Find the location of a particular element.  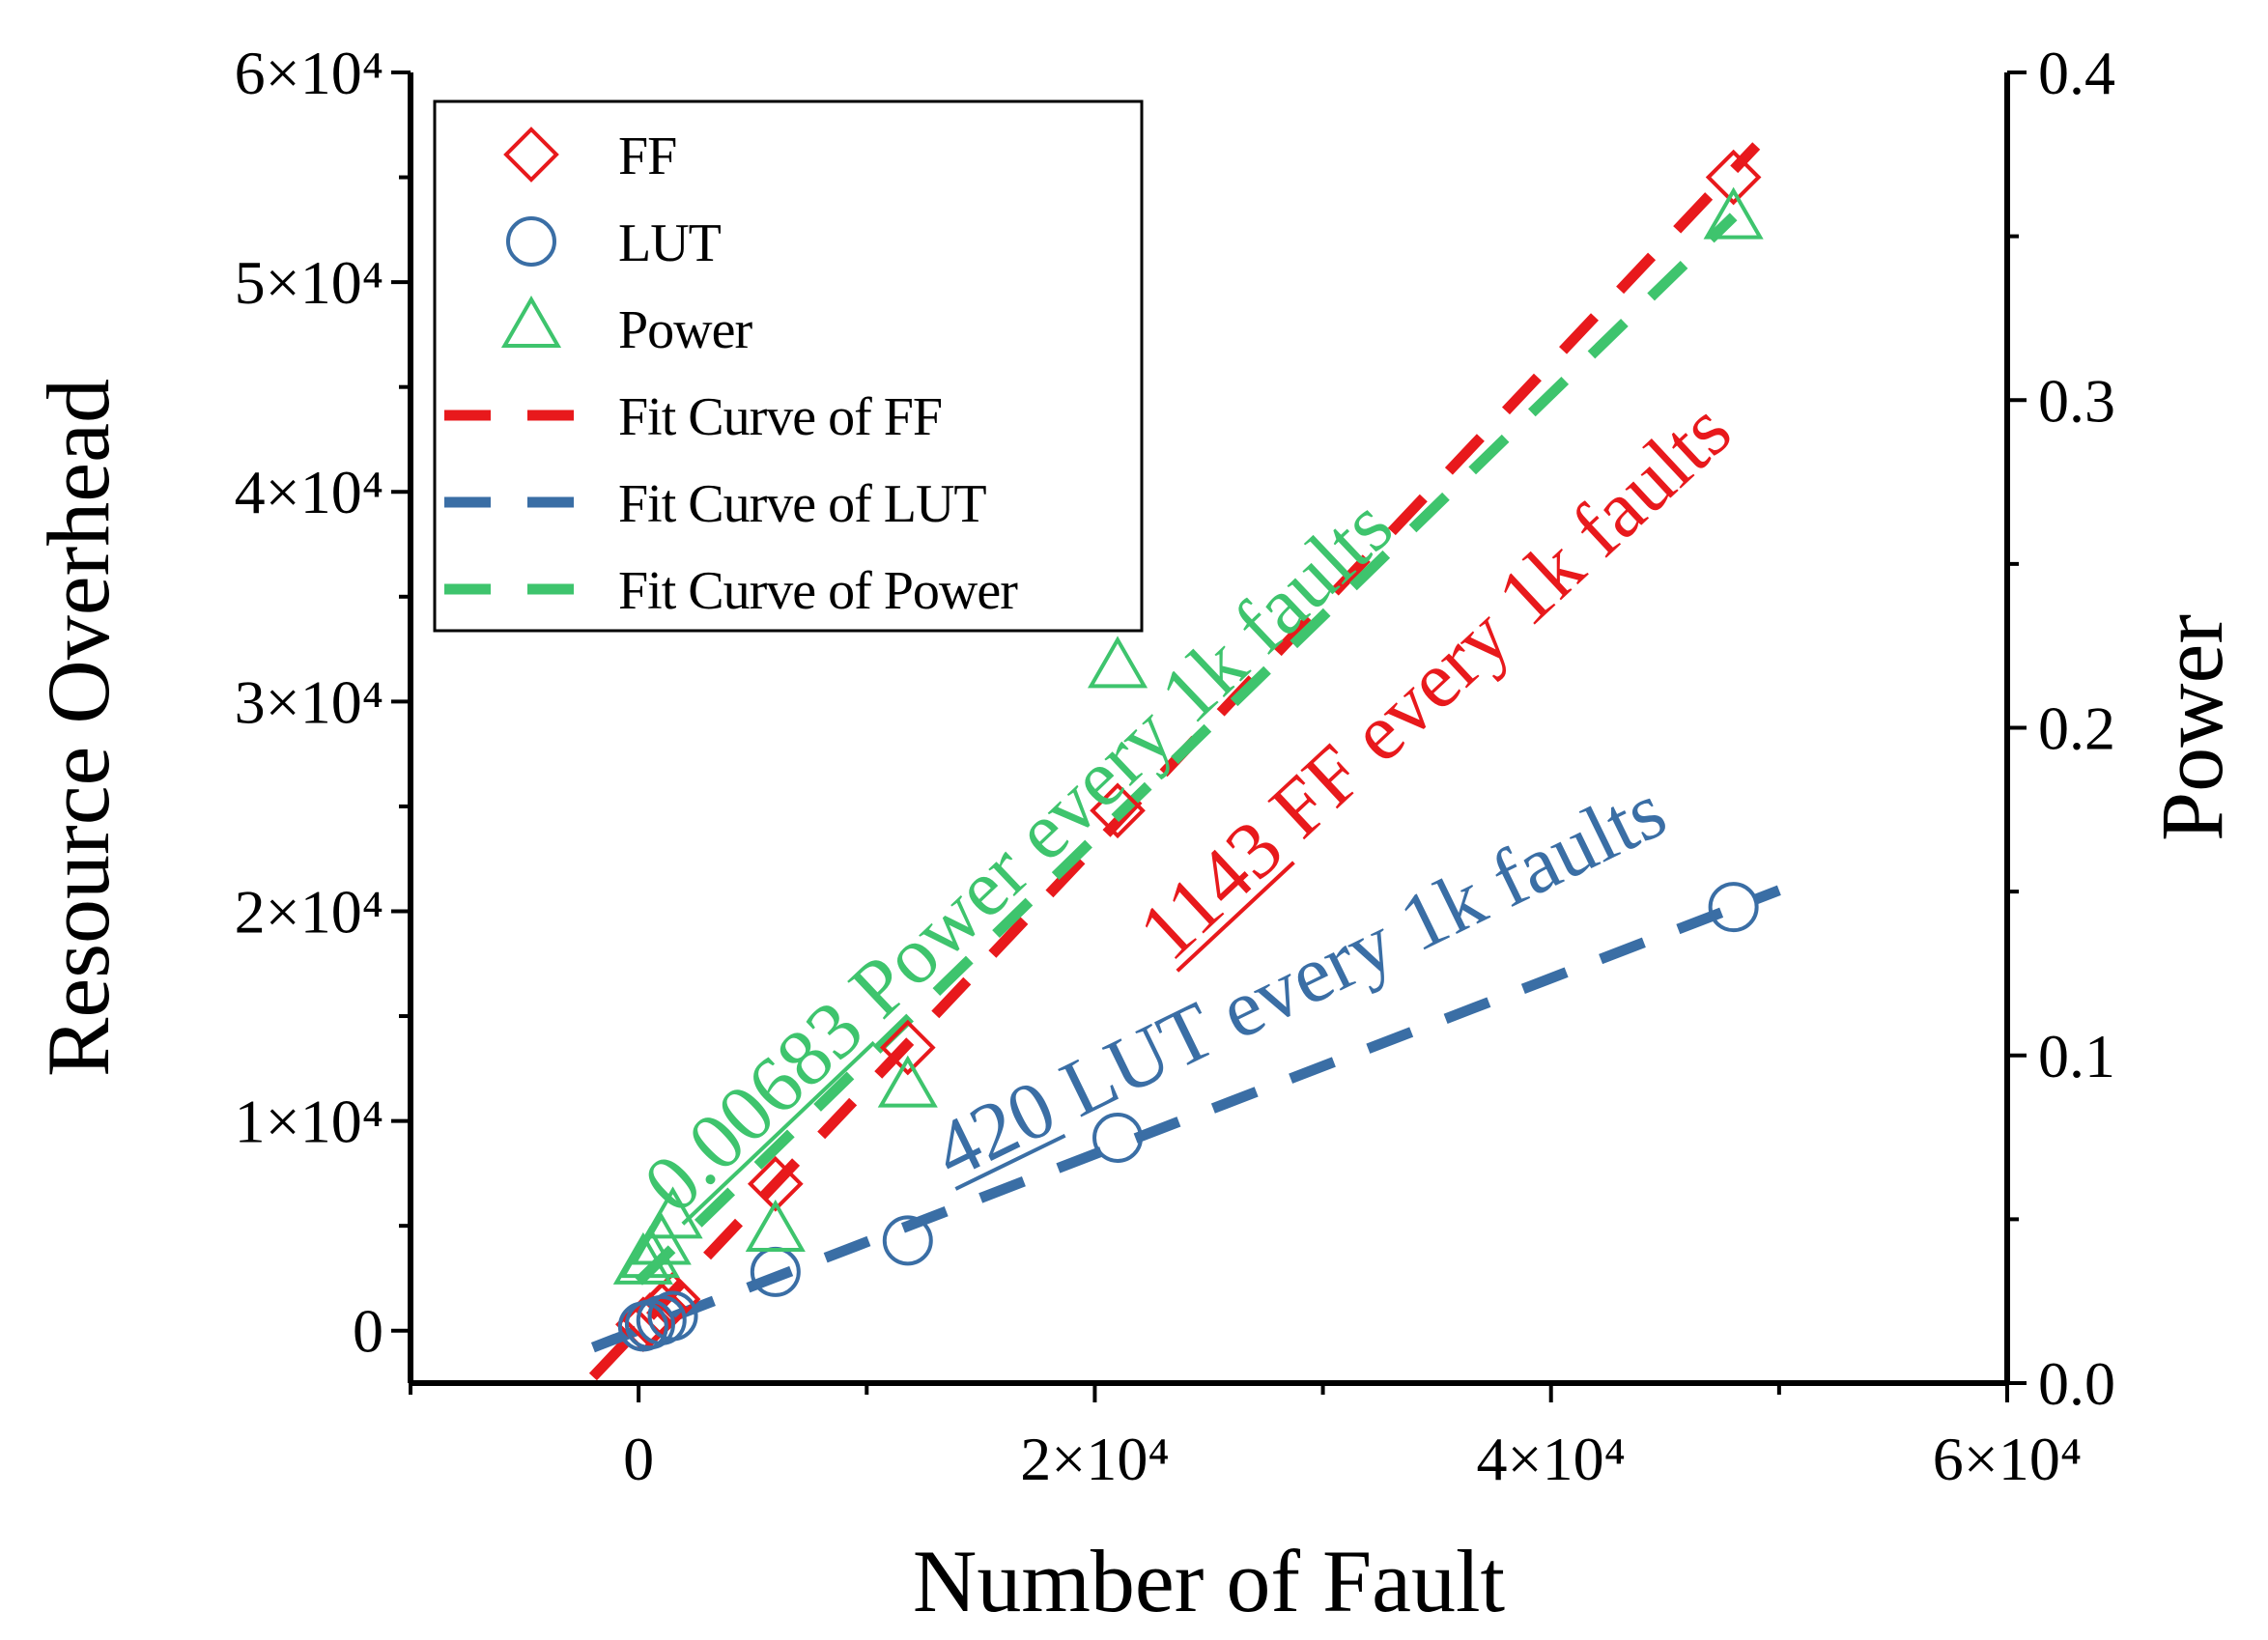

y-left-tick-label: 4×10⁴ is located at coordinates (309, 492).